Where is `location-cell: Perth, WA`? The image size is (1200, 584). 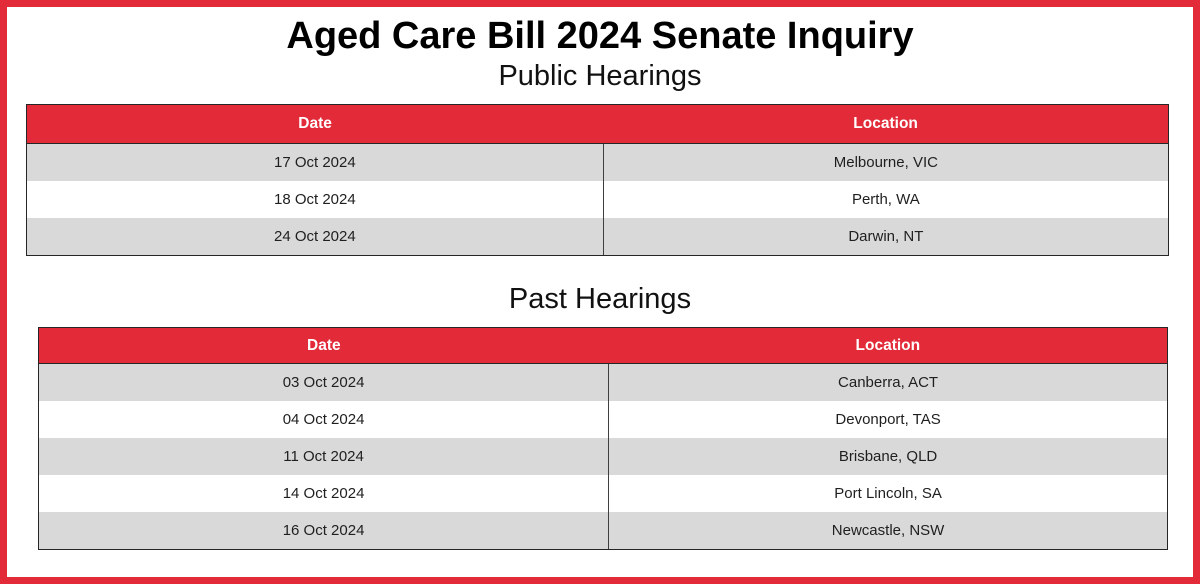
location-cell: Perth, WA is located at coordinates (885, 199).